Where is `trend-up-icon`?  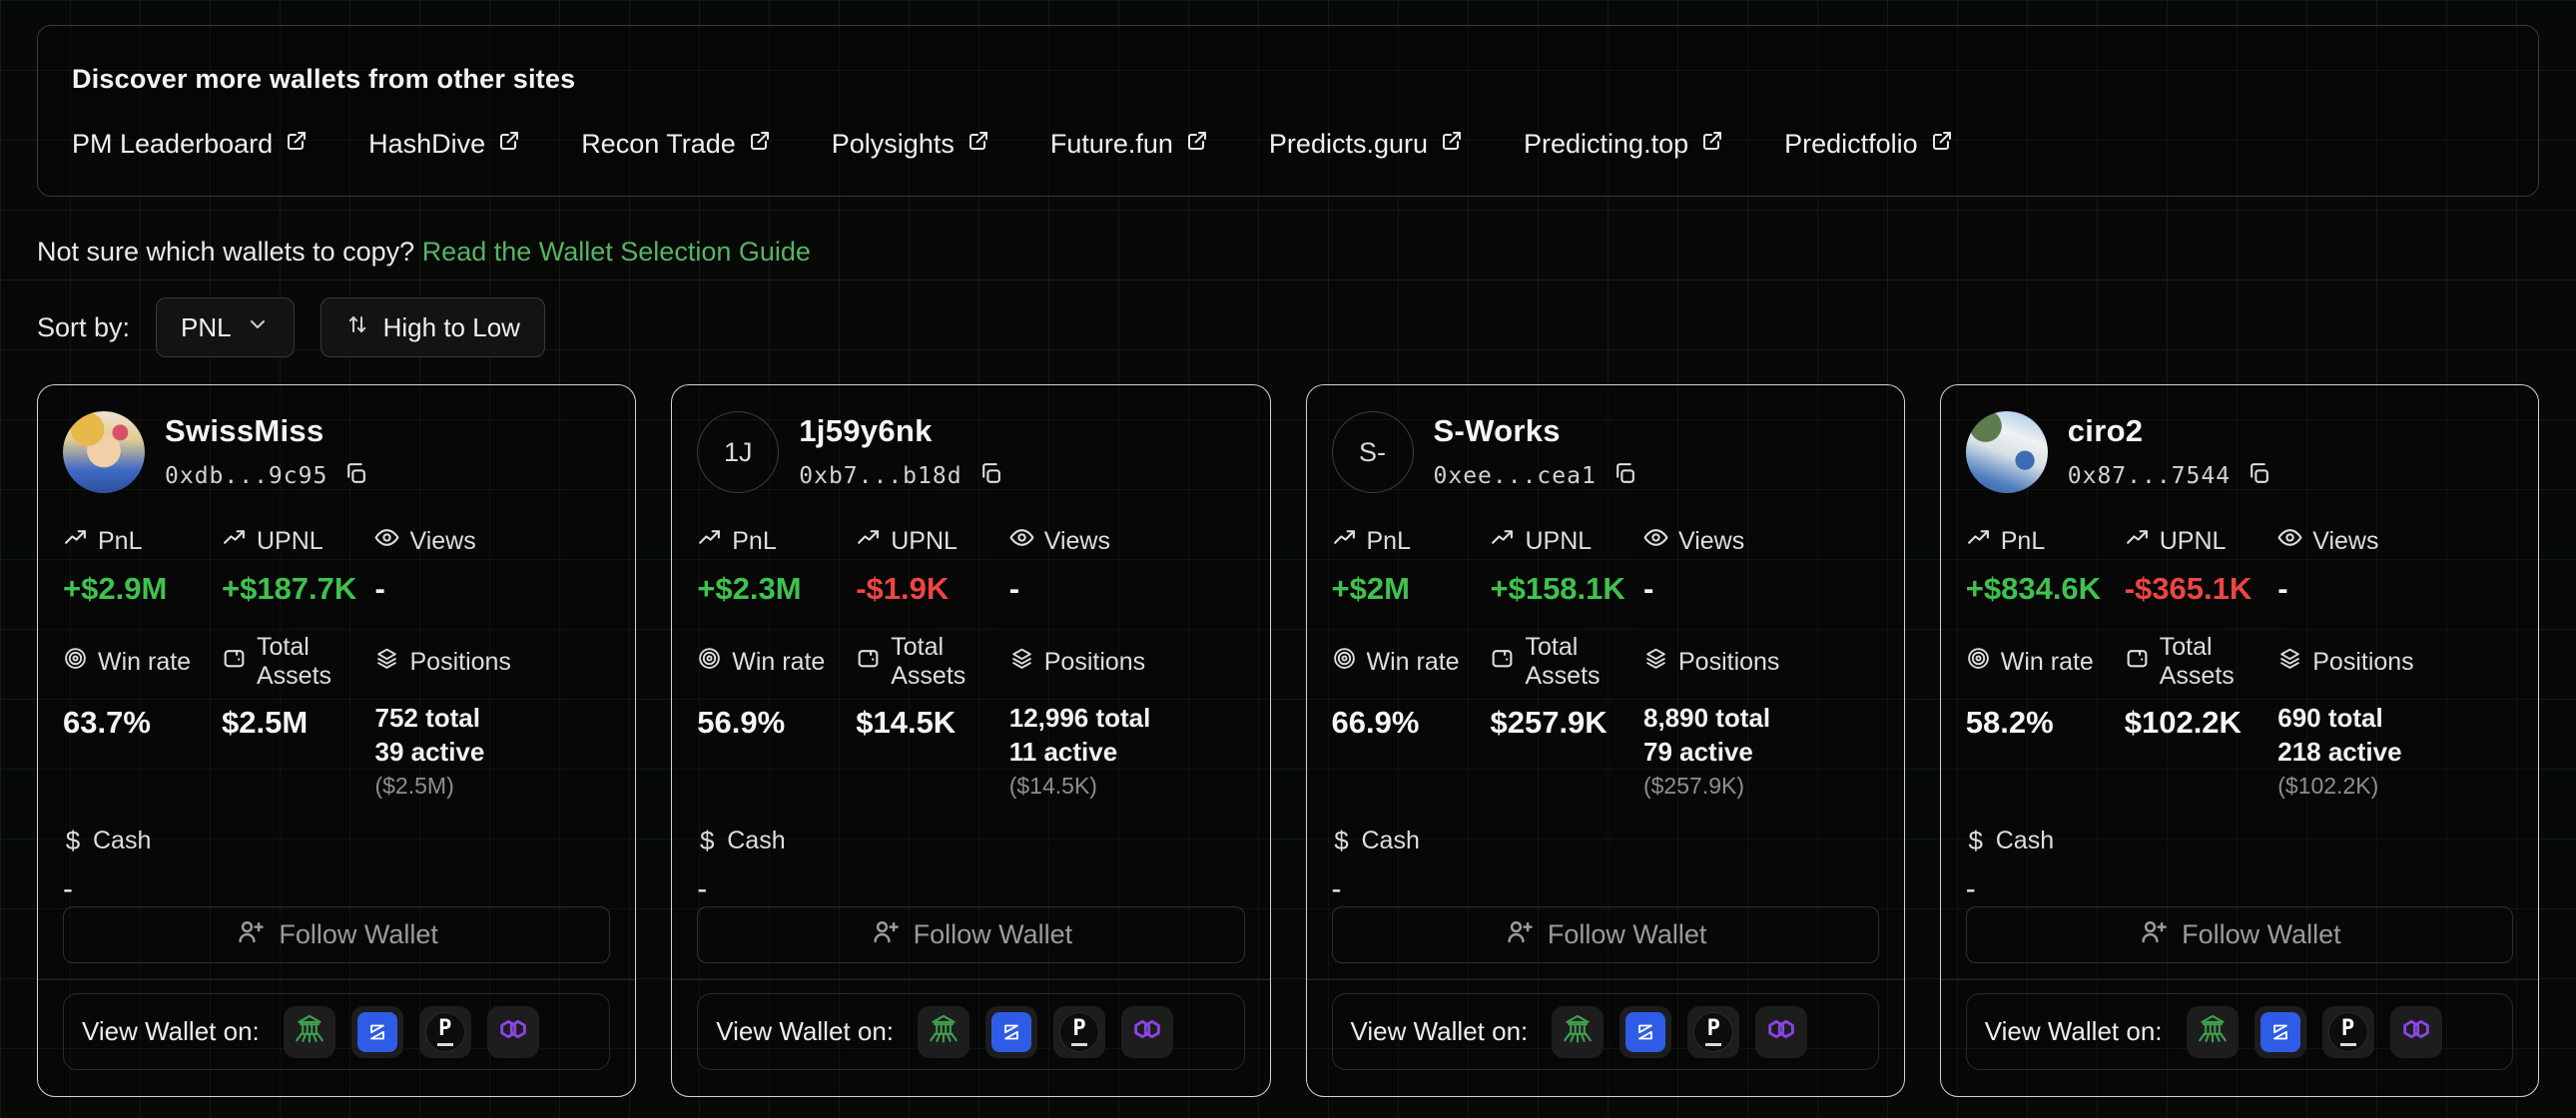 trend-up-icon is located at coordinates (709, 541).